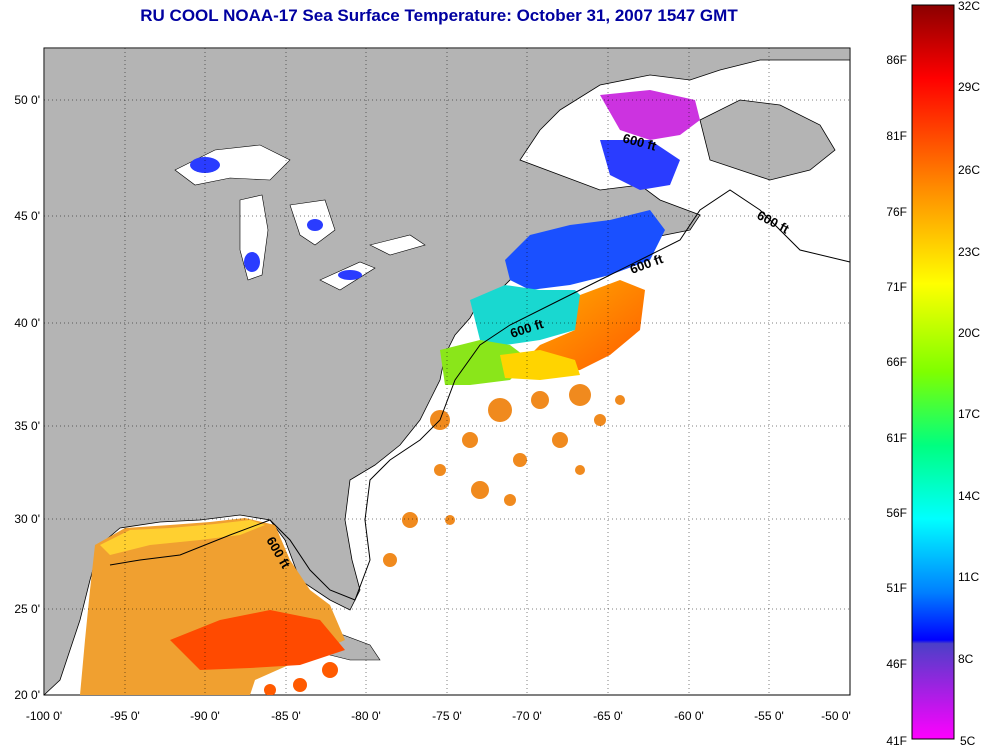 Image resolution: width=984 pixels, height=754 pixels. I want to click on lat-tick-label: 45 0', so click(27, 216).